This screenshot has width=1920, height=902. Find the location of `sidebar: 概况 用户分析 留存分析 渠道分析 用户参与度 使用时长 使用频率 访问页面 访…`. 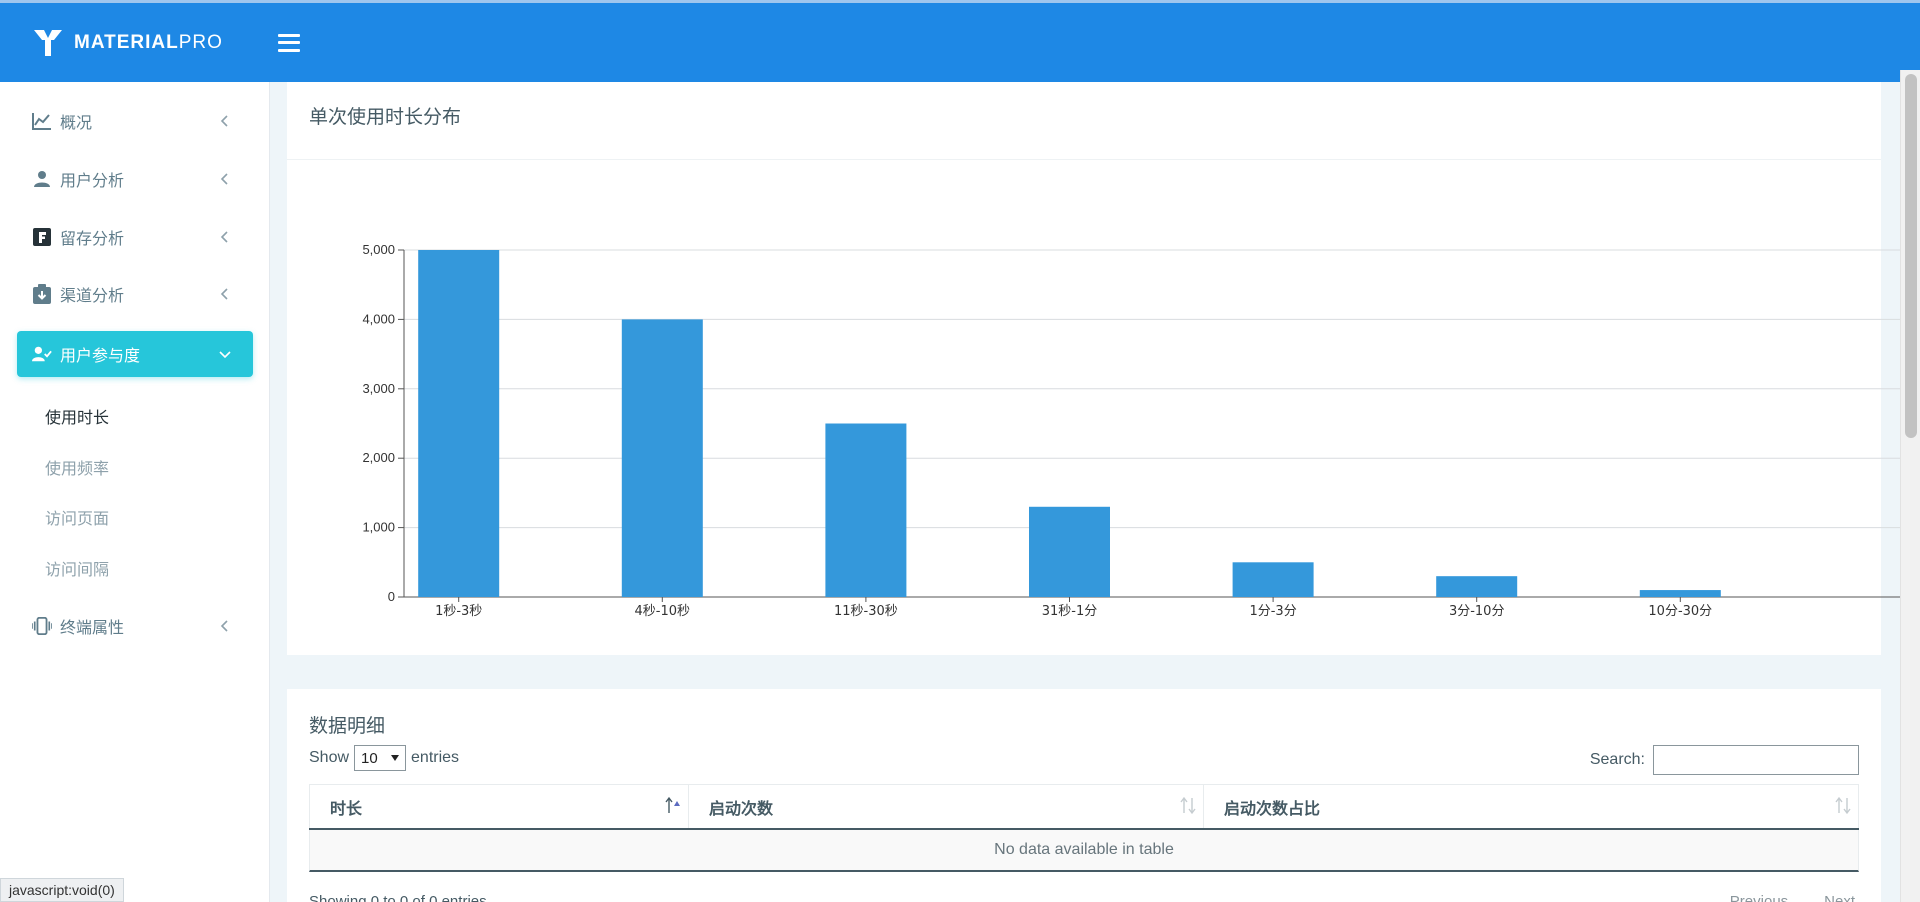

sidebar: 概况 用户分析 留存分析 渠道分析 用户参与度 使用时长 使用频率 访问页面 访… is located at coordinates (135, 492).